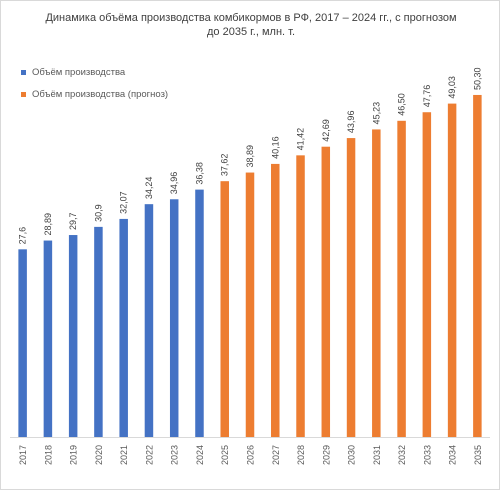 This screenshot has height=490, width=500. I want to click on data-label-2019: 29,7, so click(73, 222).